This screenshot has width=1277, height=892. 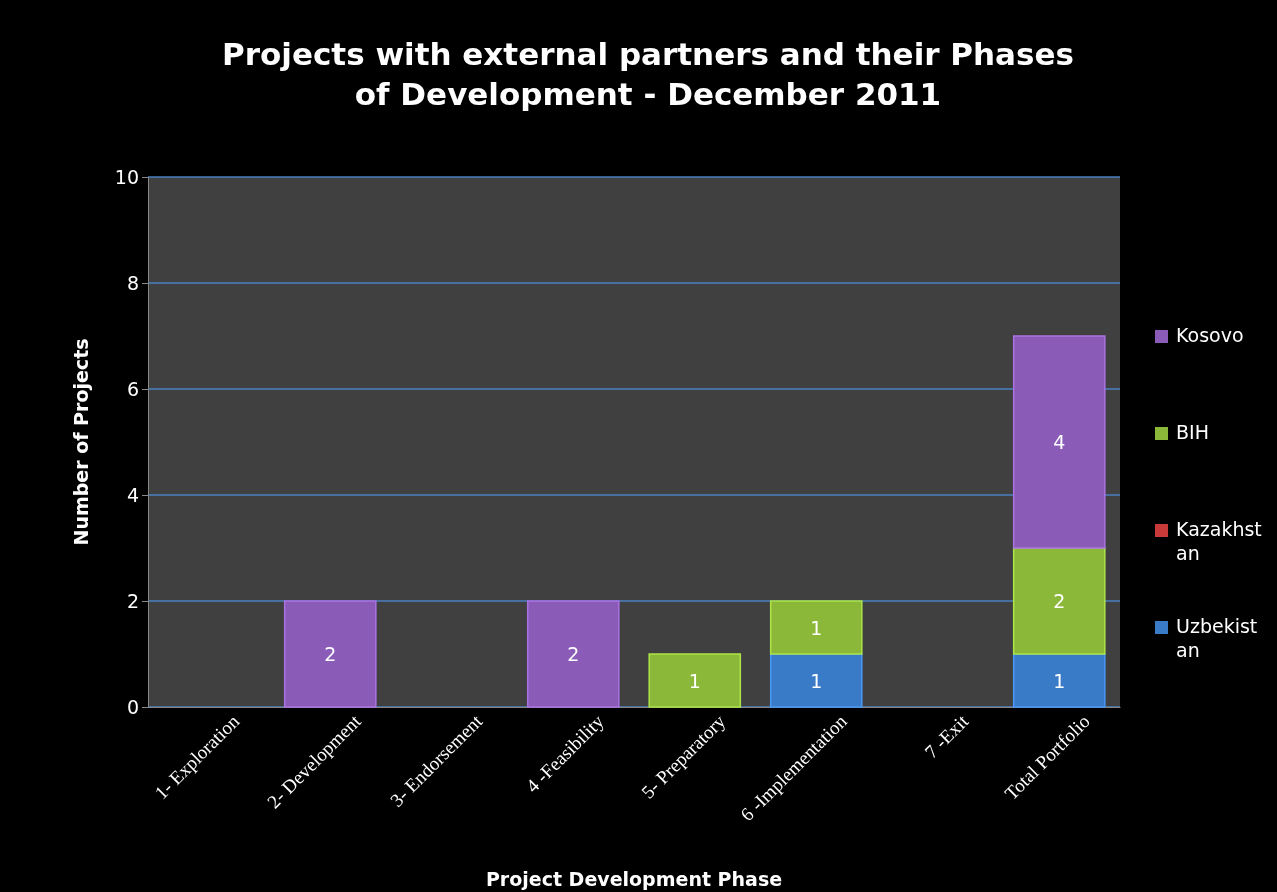 What do you see at coordinates (648, 74) in the screenshot?
I see `chart-title: Projects with external partners and their Phases of Development - December 2011` at bounding box center [648, 74].